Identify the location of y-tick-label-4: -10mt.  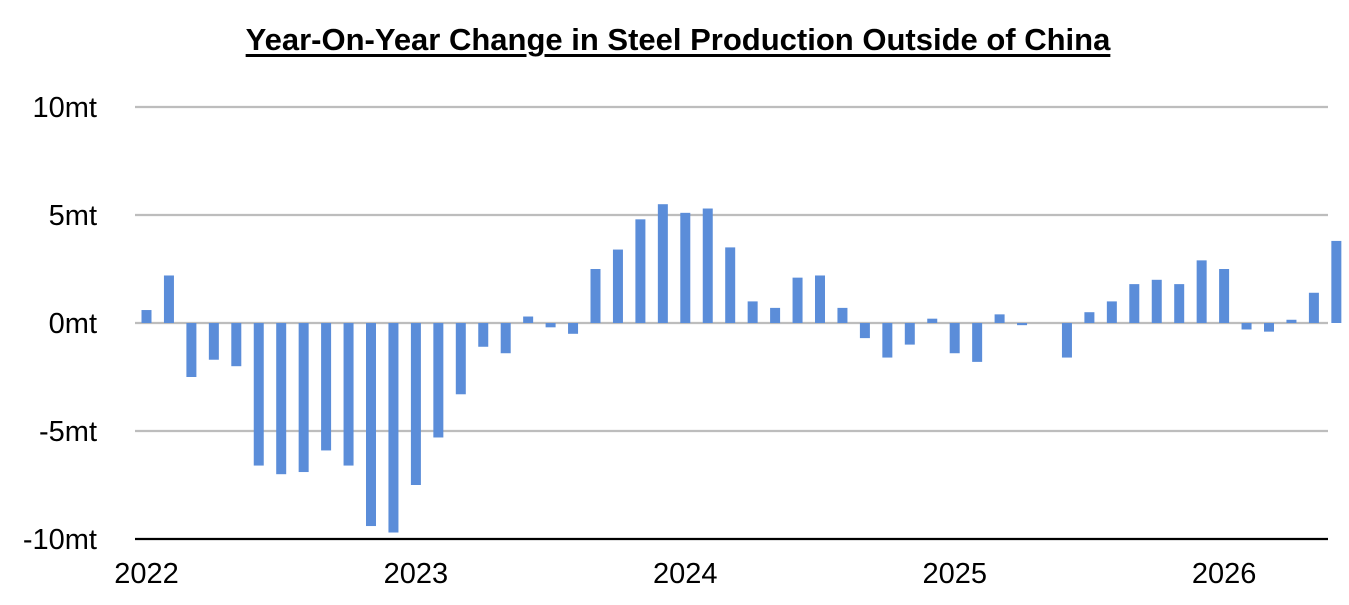
(60, 540).